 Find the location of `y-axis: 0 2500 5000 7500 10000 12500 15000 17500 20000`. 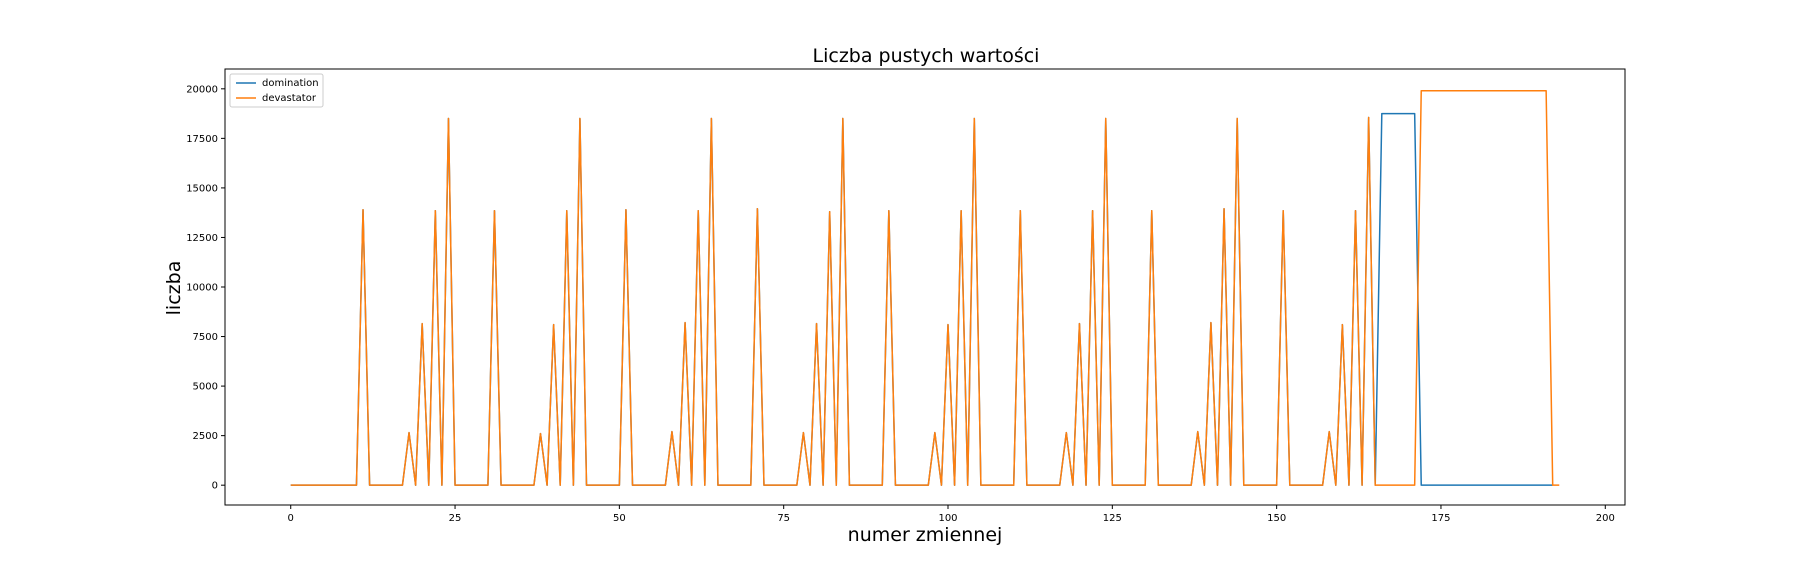

y-axis: 0 2500 5000 7500 10000 12500 15000 17500 20000 is located at coordinates (205, 288).